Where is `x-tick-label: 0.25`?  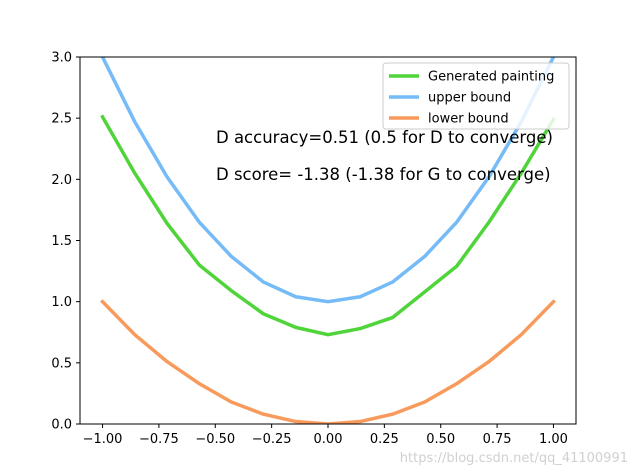 x-tick-label: 0.25 is located at coordinates (384, 439).